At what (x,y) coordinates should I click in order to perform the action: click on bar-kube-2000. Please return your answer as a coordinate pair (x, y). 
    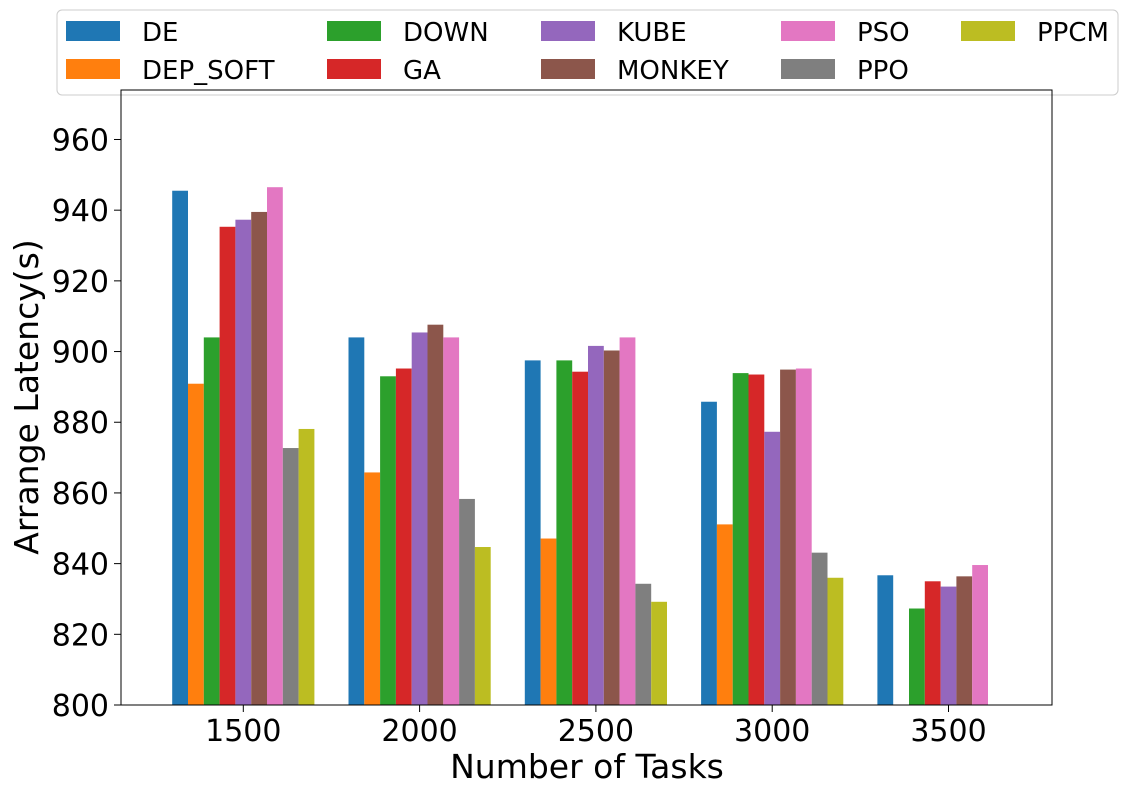
    Looking at the image, I should click on (419, 518).